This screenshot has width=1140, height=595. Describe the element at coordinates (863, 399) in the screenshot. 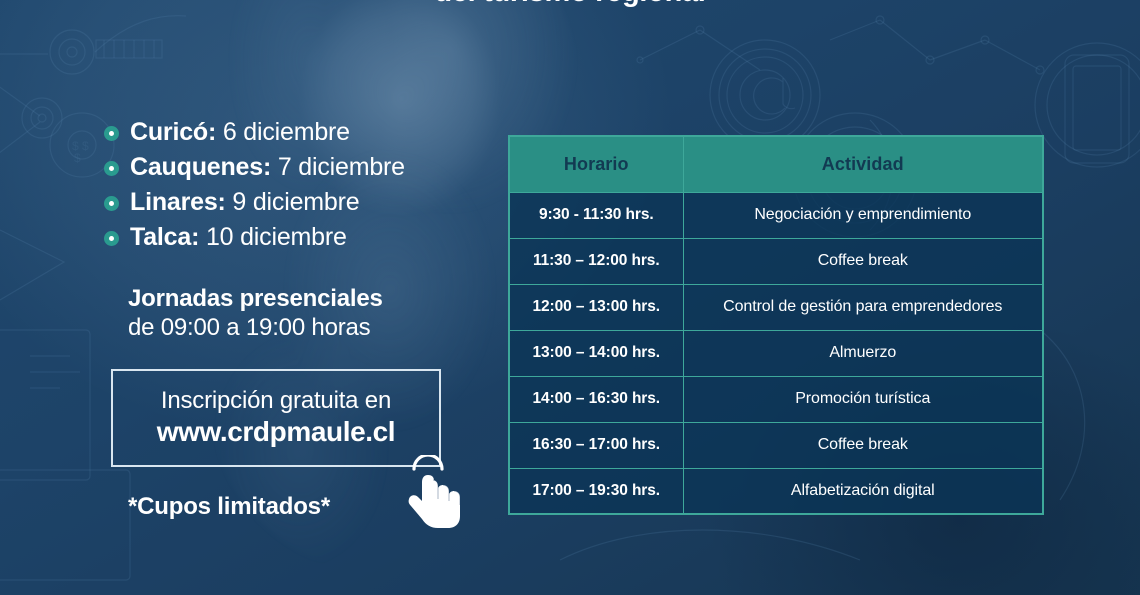

I see `cell-activity: Promoción turística` at that location.